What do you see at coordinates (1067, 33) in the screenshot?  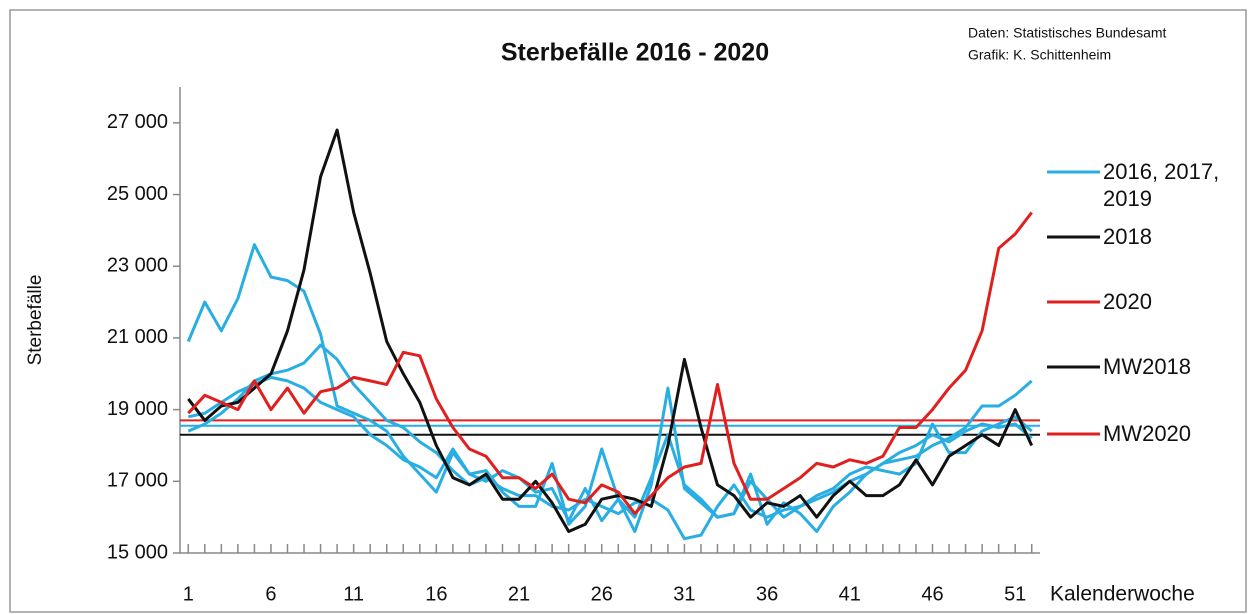 I see `source: Daten: Statistisches Bundesamt` at bounding box center [1067, 33].